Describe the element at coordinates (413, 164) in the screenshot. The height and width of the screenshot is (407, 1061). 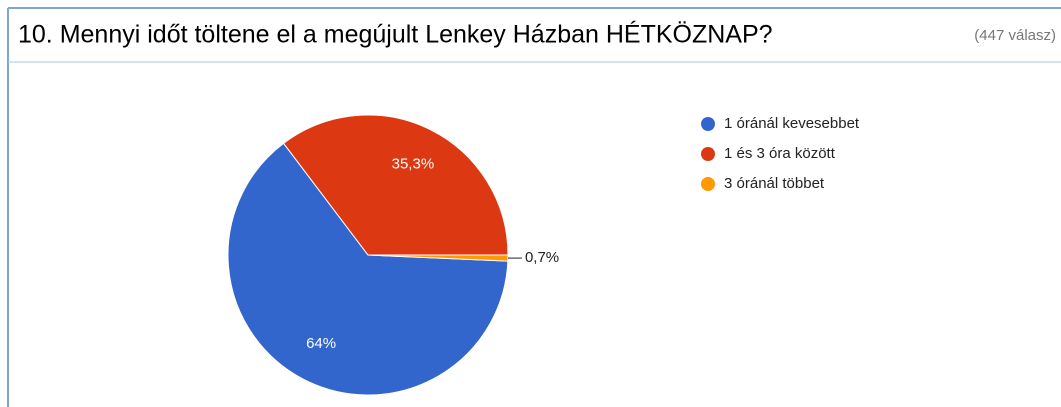
I see `slice-label: 35,3%` at that location.